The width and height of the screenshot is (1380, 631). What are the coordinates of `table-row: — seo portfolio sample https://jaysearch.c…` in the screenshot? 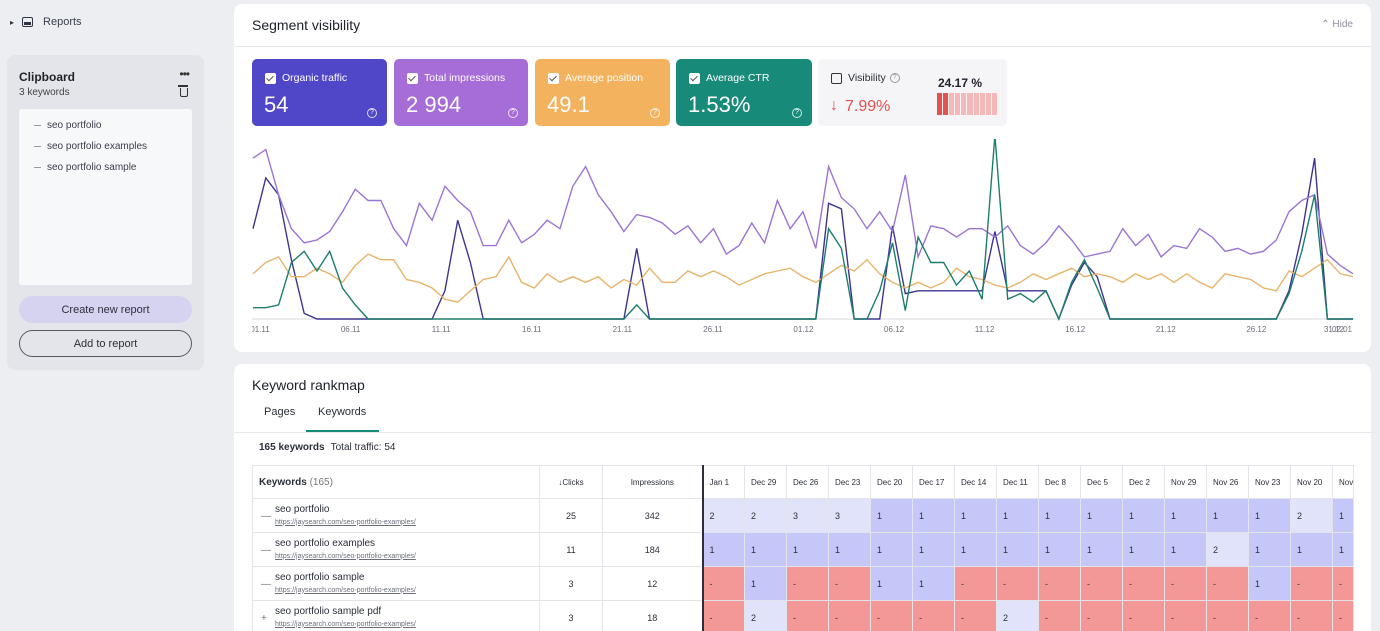 It's located at (803, 583).